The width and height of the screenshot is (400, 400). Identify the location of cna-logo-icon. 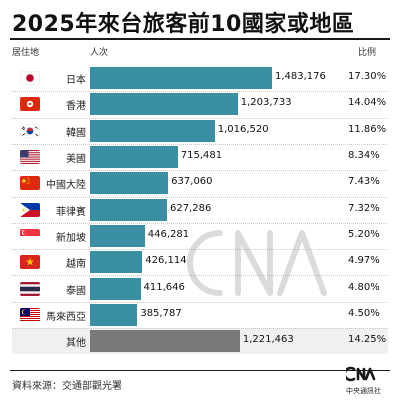
(361, 374).